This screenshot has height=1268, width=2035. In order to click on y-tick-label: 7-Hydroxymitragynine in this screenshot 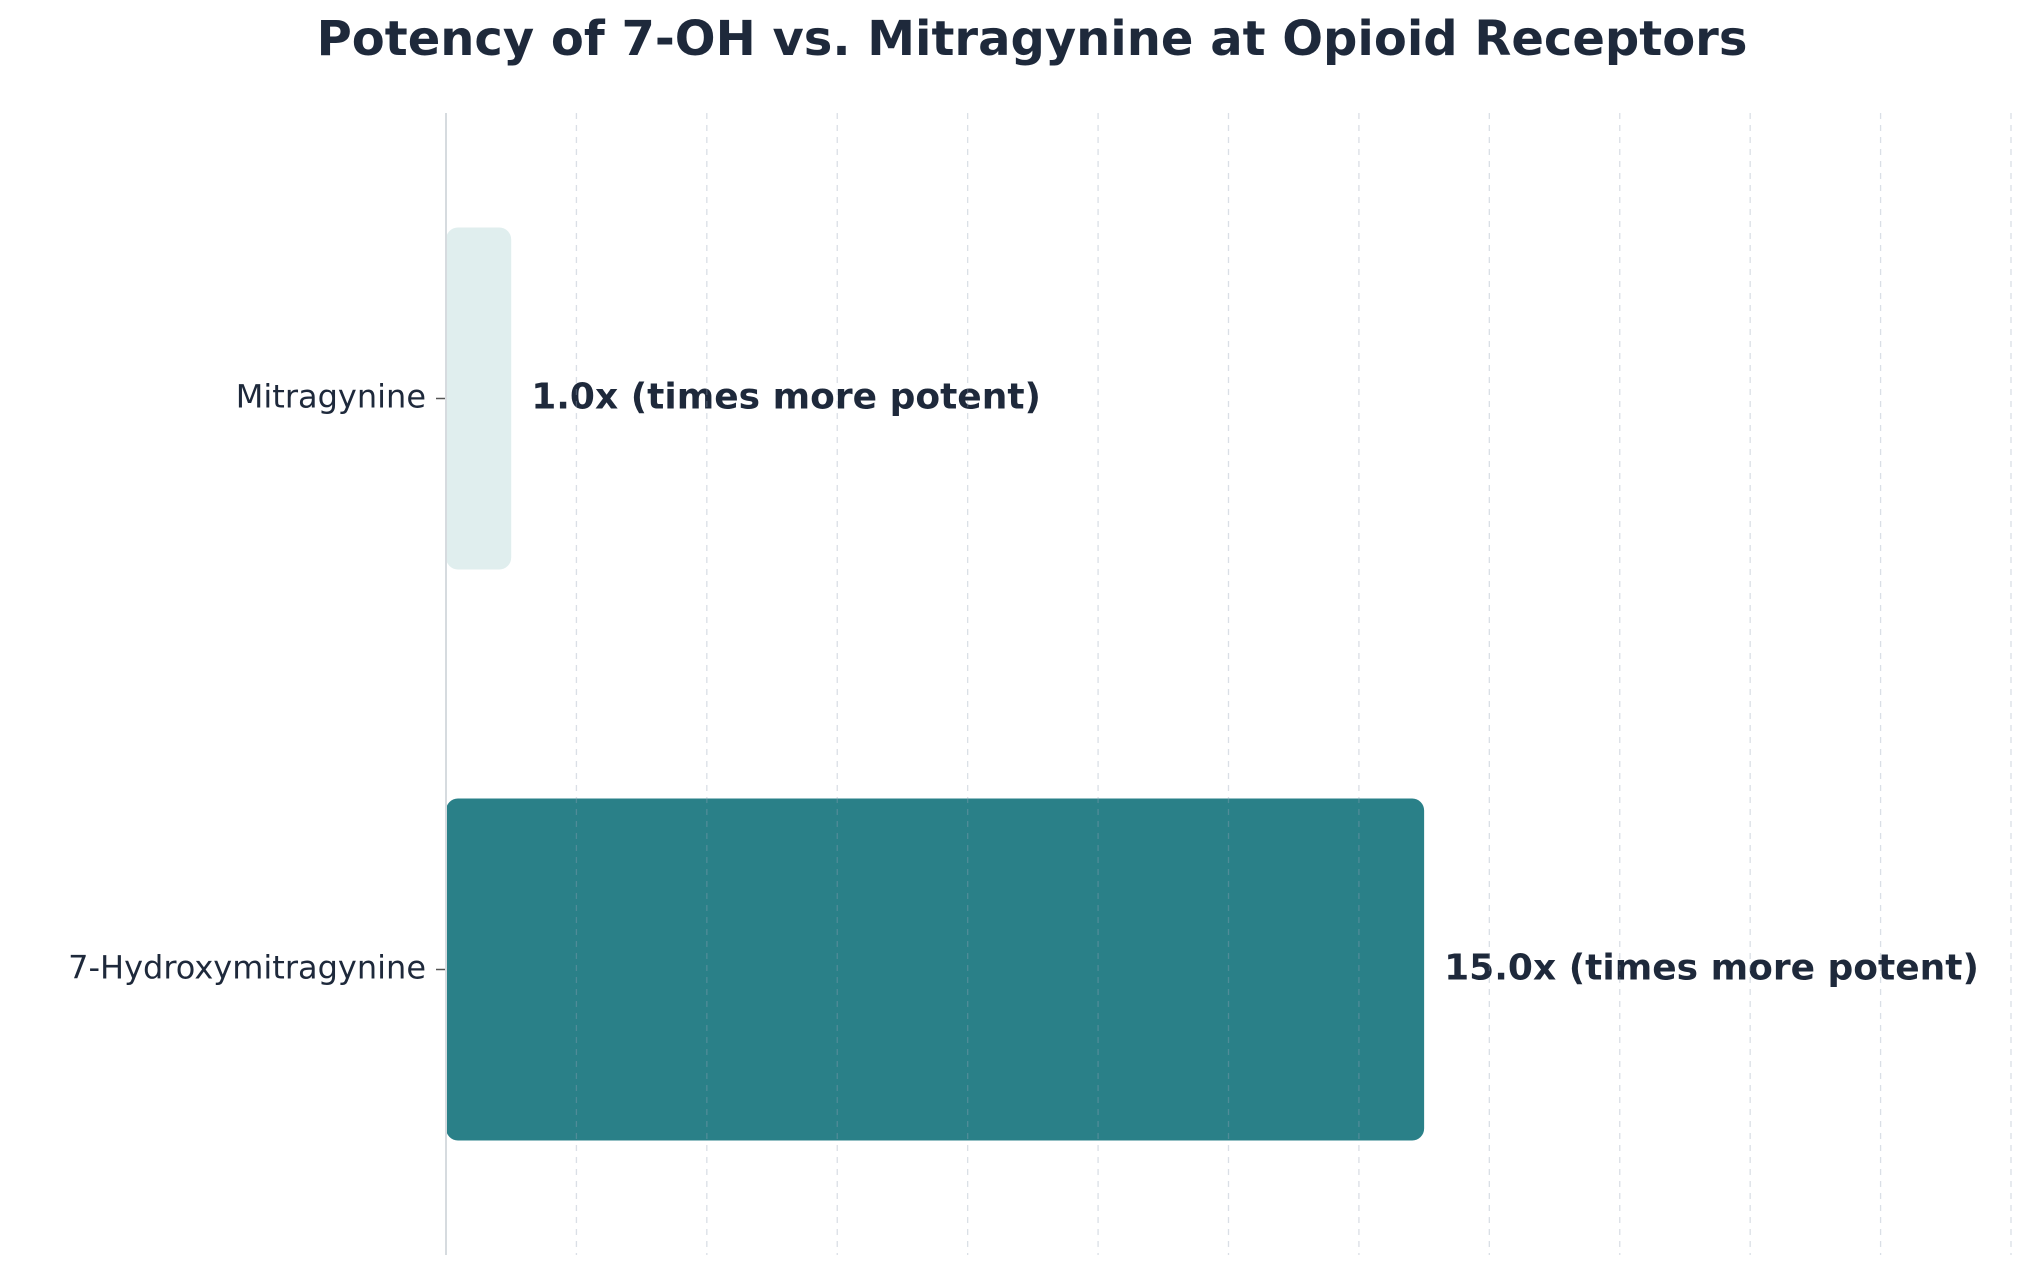, I will do `click(247, 968)`.